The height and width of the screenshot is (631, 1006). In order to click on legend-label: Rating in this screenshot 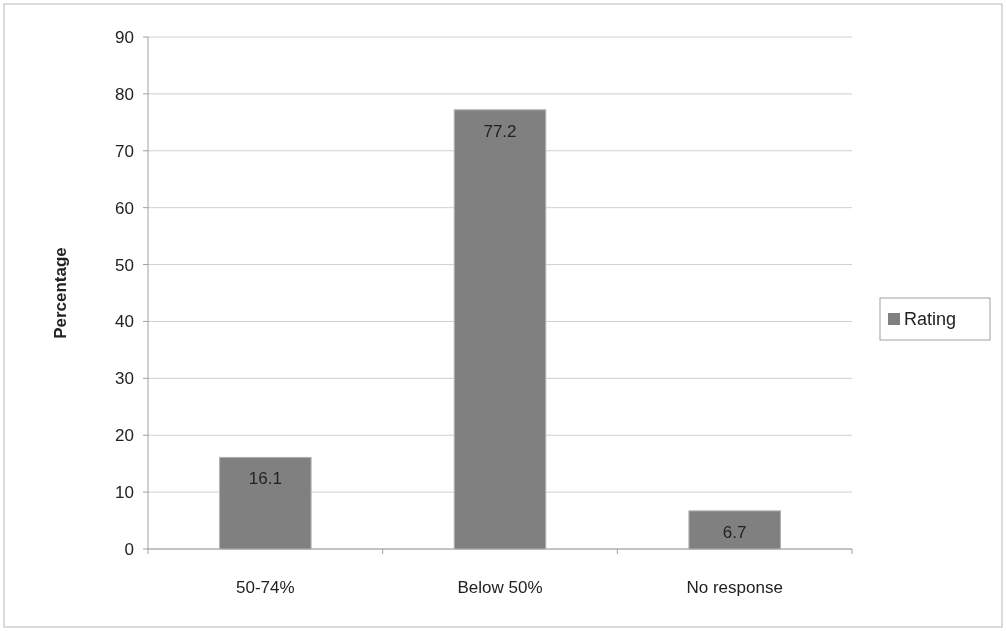, I will do `click(930, 319)`.